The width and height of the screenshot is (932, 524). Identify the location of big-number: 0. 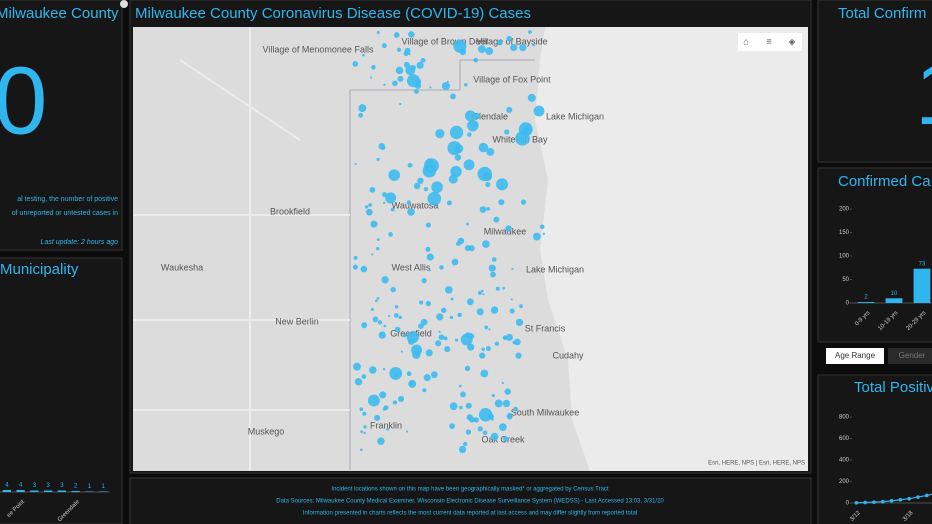
(23, 100).